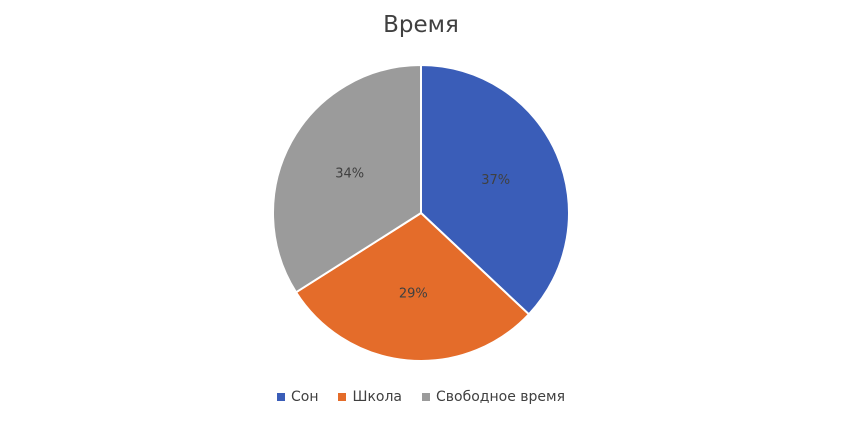 Image resolution: width=842 pixels, height=421 pixels. I want to click on legend-item-son: Сон, so click(297, 397).